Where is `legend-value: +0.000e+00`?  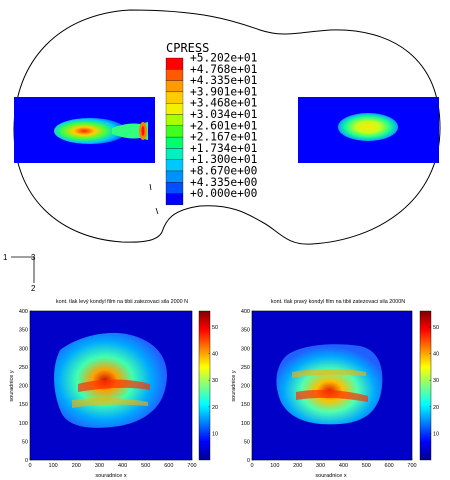 legend-value: +0.000e+00 is located at coordinates (224, 193).